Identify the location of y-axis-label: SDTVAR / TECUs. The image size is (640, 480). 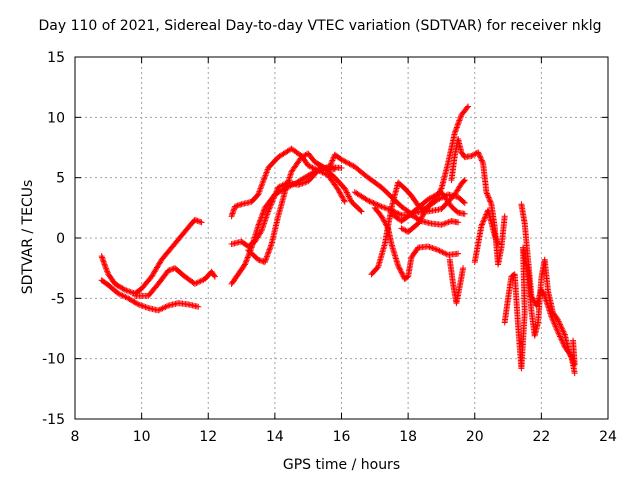
(28, 237).